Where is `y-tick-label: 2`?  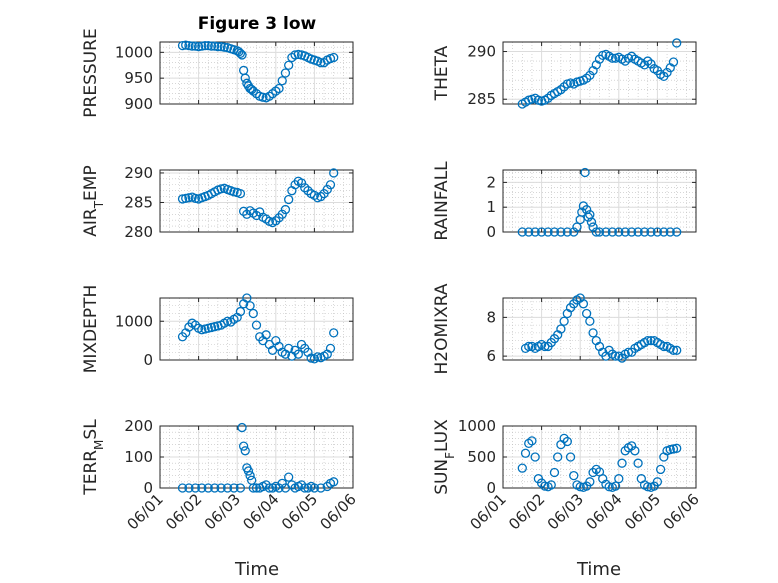
y-tick-label: 2 is located at coordinates (491, 182).